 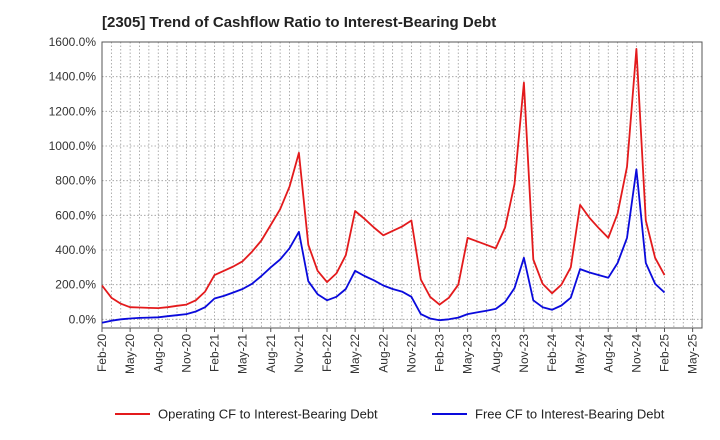 What do you see at coordinates (570, 414) in the screenshot?
I see `legend-label: Free CF to Interest-Bearing Debt` at bounding box center [570, 414].